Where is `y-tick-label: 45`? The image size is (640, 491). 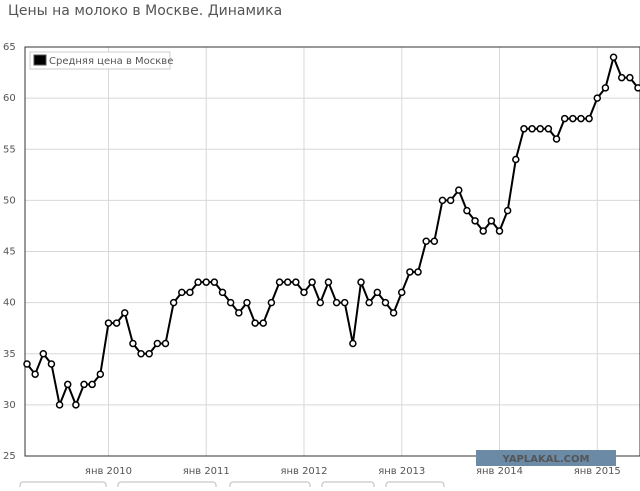
y-tick-label: 45 is located at coordinates (9, 252).